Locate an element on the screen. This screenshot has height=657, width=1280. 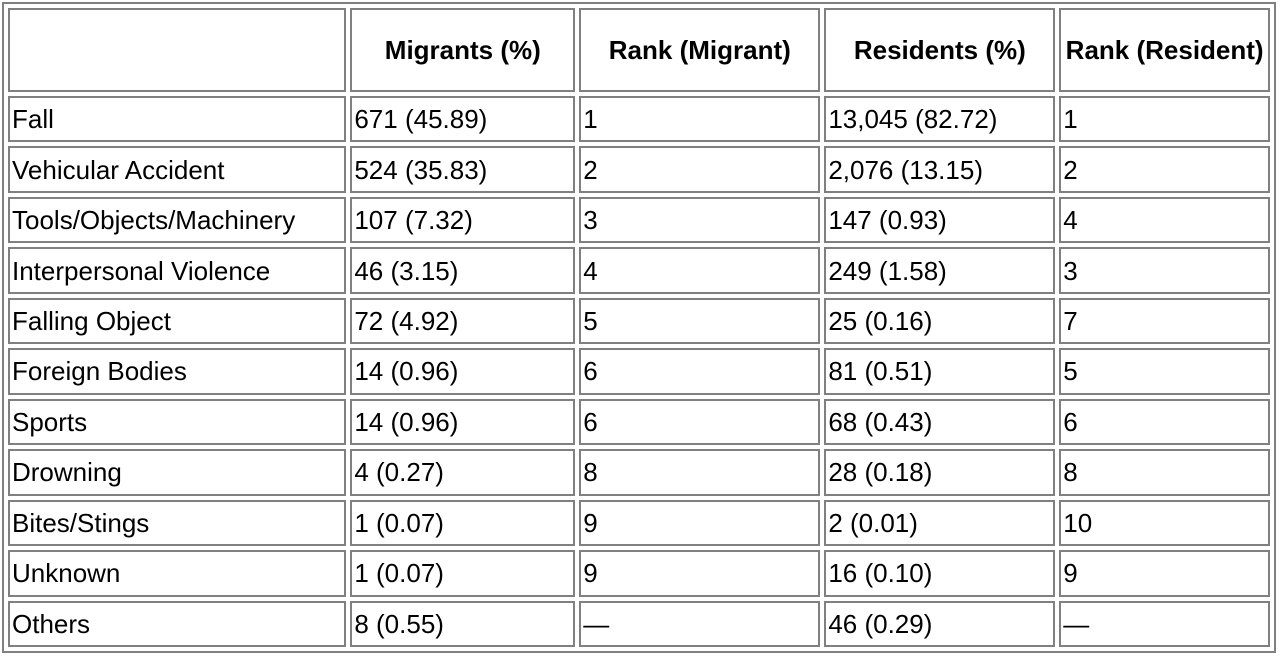
table-cell: 72 (4.92) is located at coordinates (463, 321).